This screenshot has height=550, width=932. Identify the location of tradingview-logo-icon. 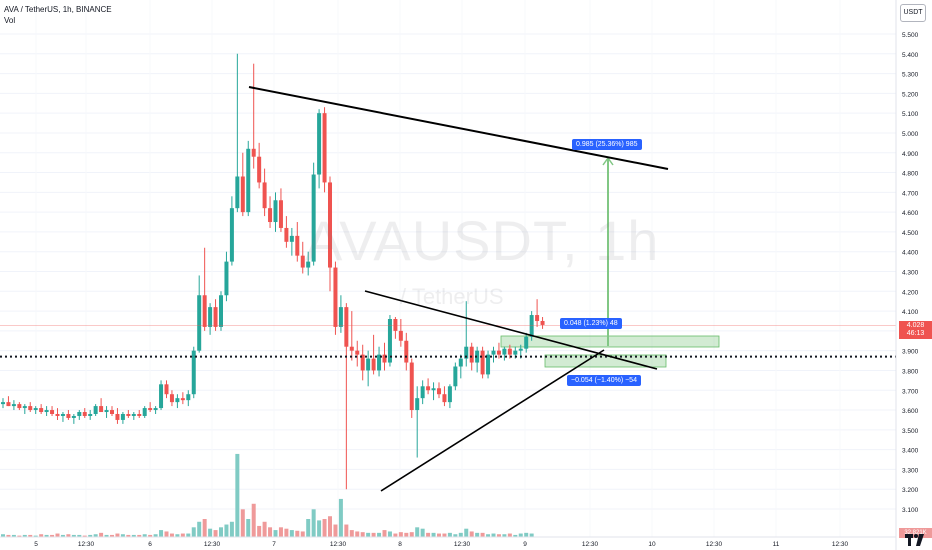
(915, 540).